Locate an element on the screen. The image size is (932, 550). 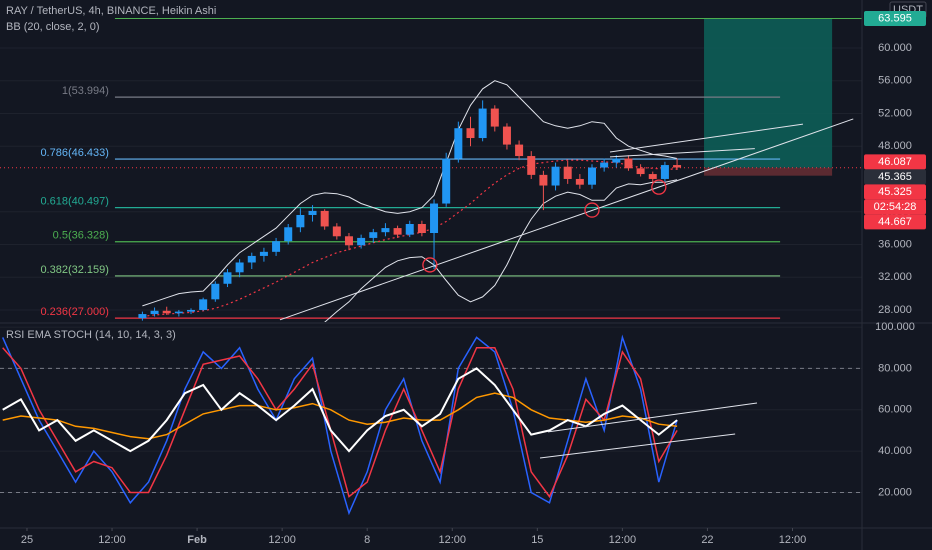
x-tick-label: 15 is located at coordinates (537, 540).